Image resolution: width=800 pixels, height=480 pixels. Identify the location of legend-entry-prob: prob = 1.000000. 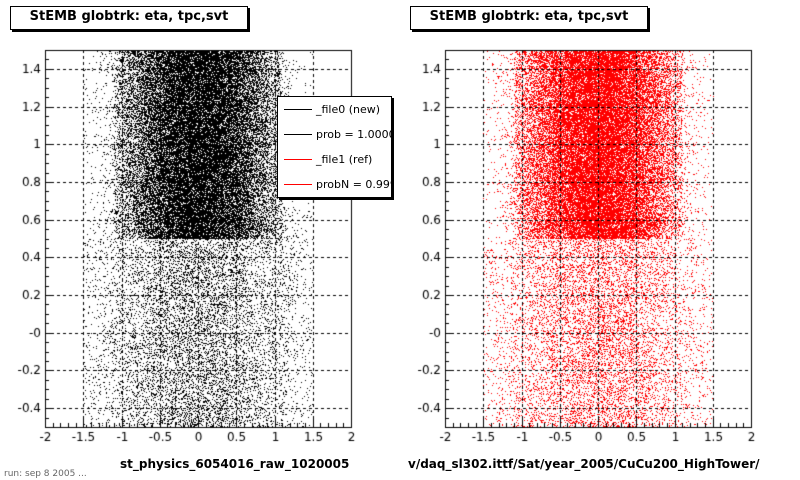
(334, 134).